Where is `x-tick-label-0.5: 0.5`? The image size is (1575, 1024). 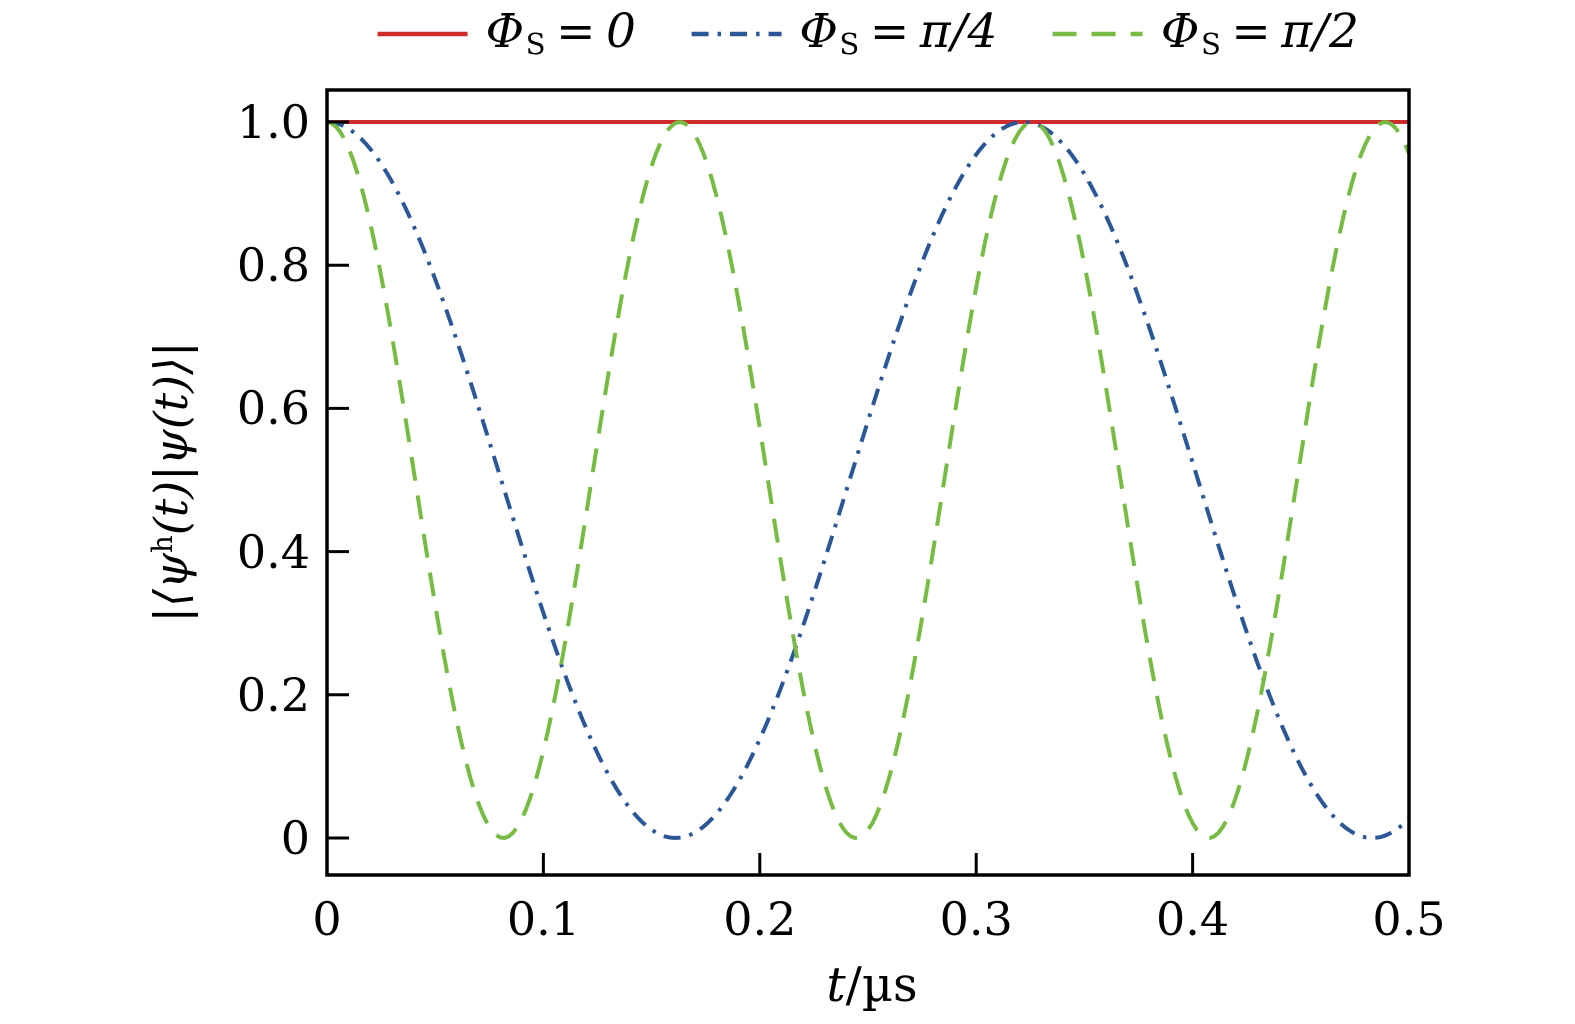 x-tick-label-0.5: 0.5 is located at coordinates (1409, 919).